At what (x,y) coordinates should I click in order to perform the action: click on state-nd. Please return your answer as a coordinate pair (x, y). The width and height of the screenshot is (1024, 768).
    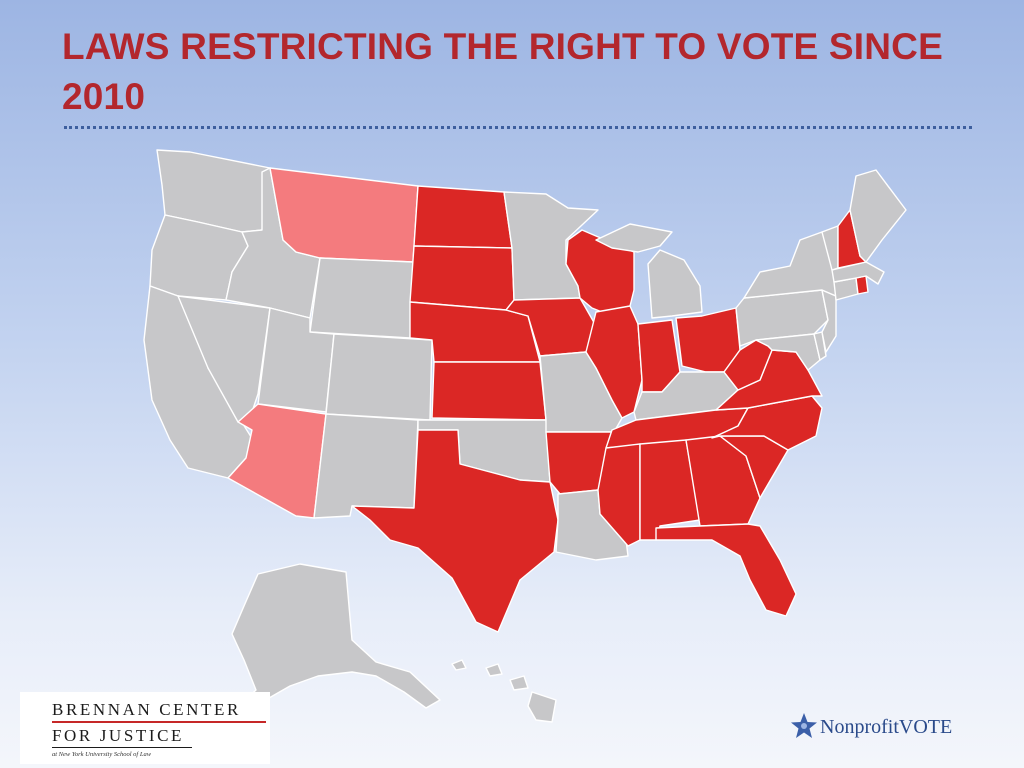
    Looking at the image, I should click on (463, 217).